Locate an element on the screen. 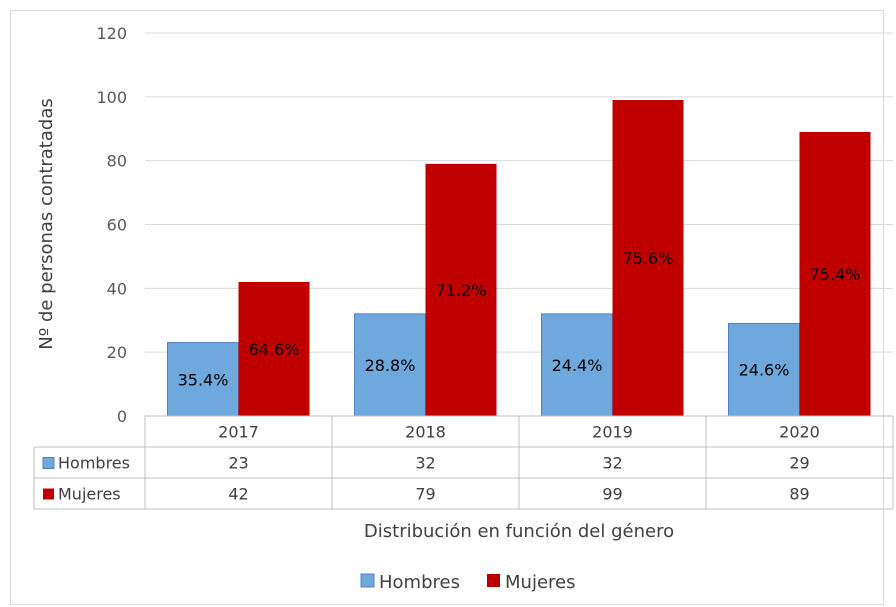 This screenshot has height=607, width=896. legend-label: Hombres is located at coordinates (419, 582).